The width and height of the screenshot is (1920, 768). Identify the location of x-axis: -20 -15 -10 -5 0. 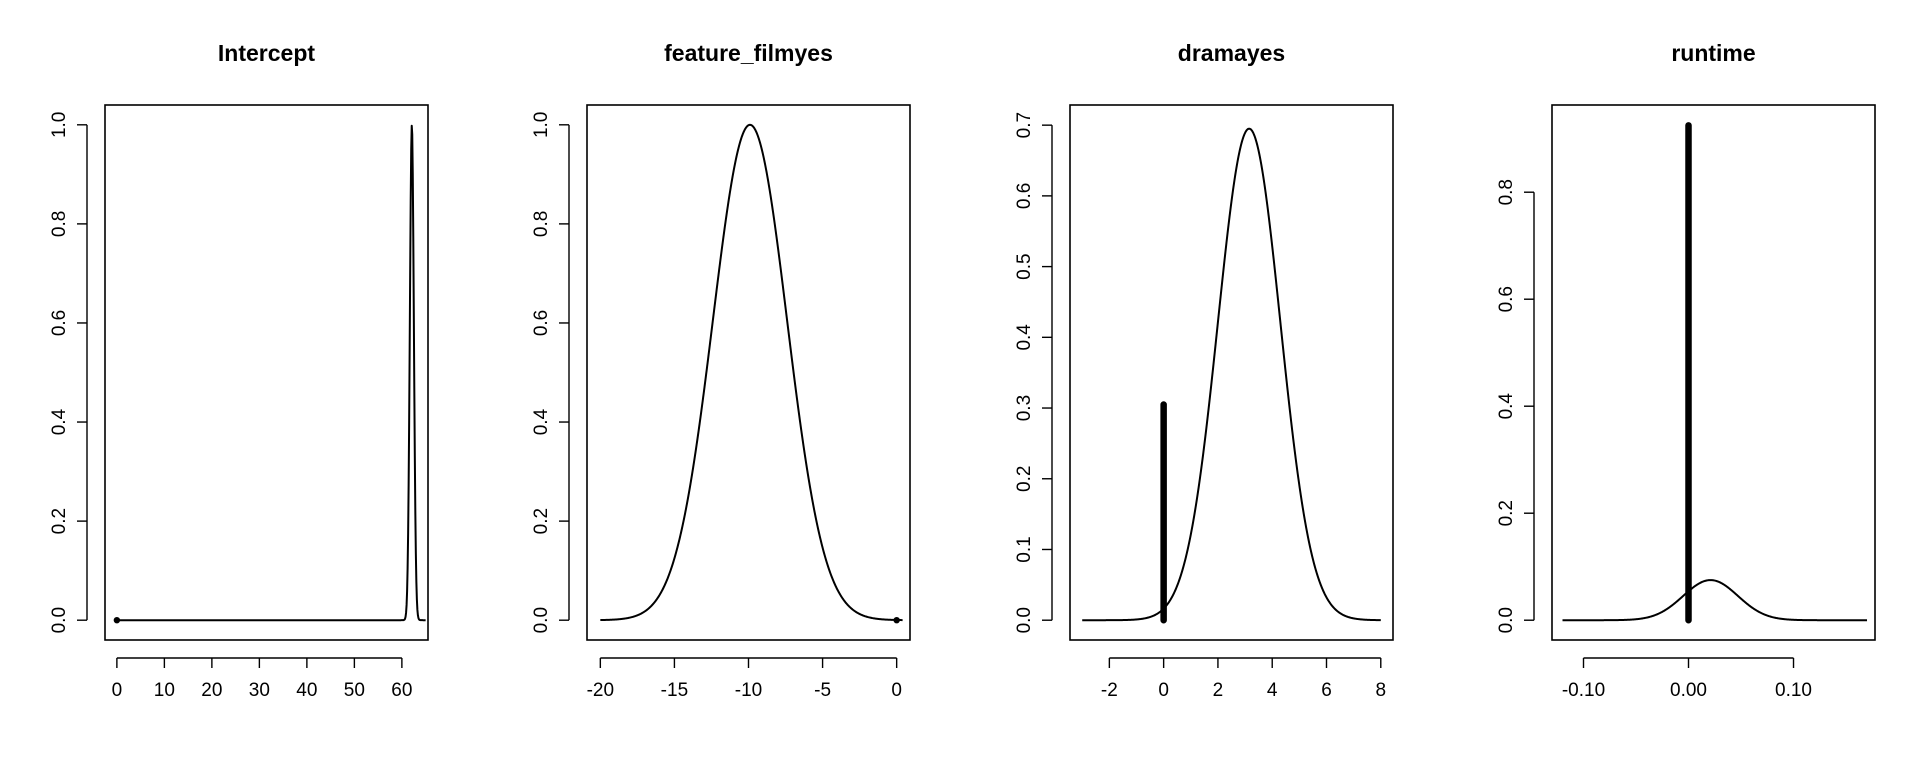
(744, 679).